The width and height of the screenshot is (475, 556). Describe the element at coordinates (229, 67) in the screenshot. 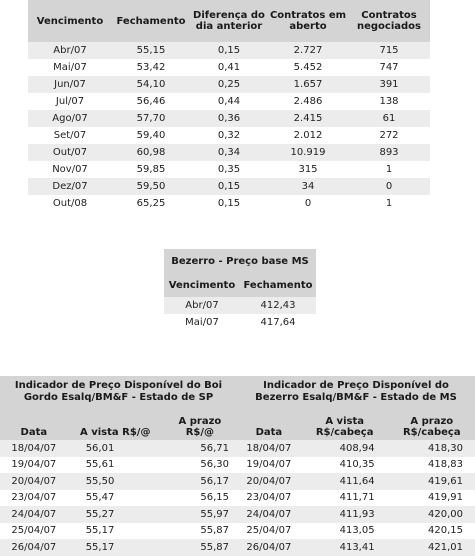

I see `futures-row: Mai/07 53,42 0,41 5.452 747` at that location.